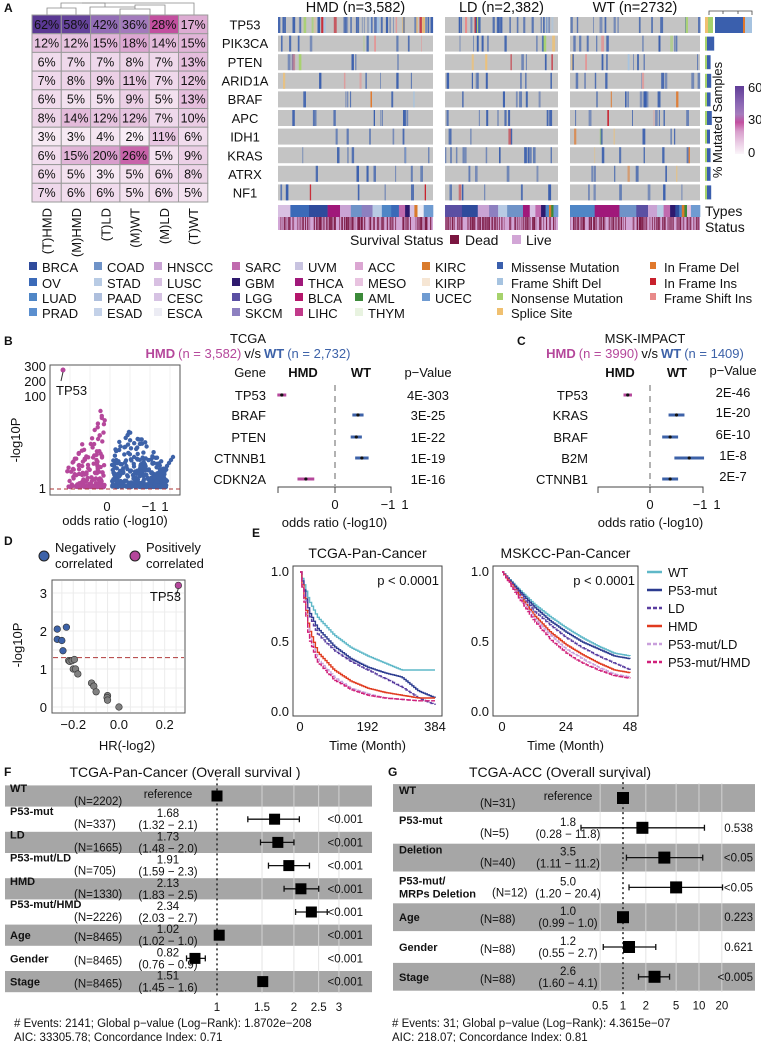  What do you see at coordinates (167, 826) in the screenshot?
I see `confidence-interval-text: (1.32 − 2.1)` at bounding box center [167, 826].